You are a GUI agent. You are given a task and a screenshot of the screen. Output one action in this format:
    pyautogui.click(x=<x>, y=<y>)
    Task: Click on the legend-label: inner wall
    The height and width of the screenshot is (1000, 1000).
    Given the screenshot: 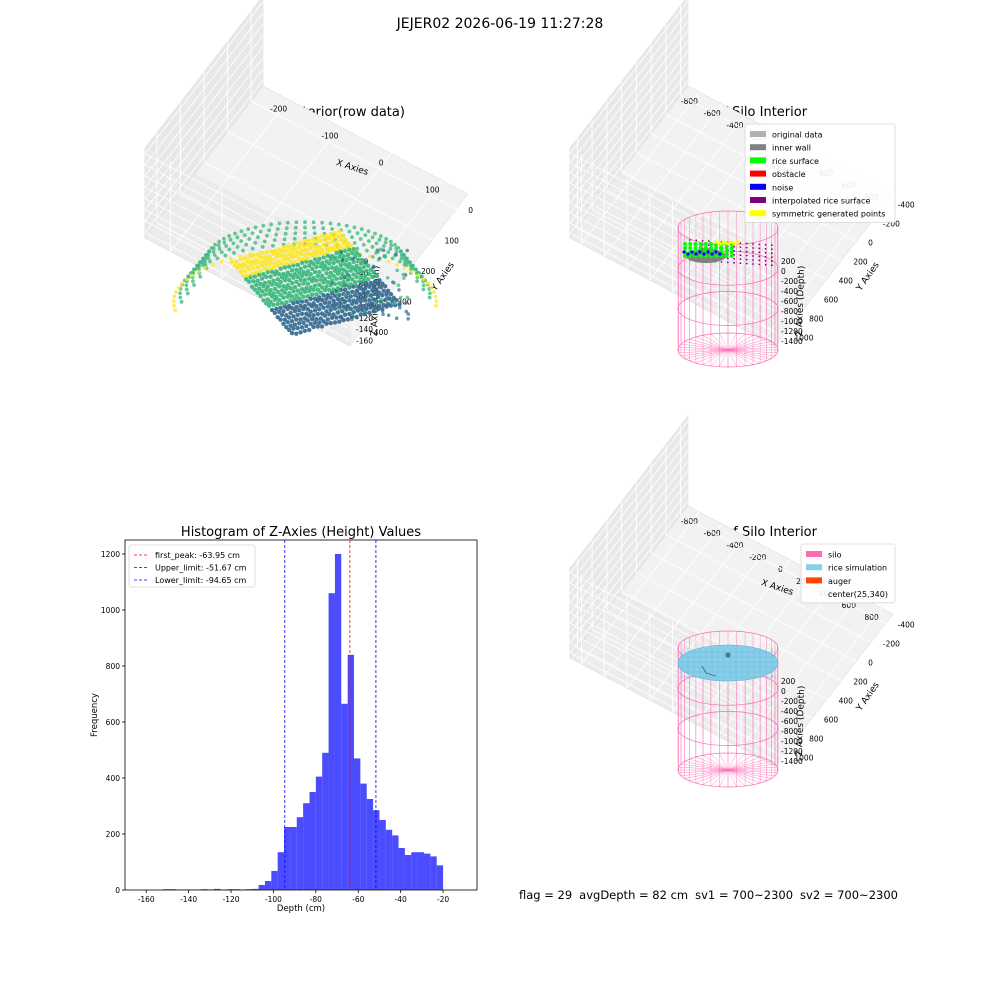 What is the action you would take?
    pyautogui.click(x=791, y=148)
    